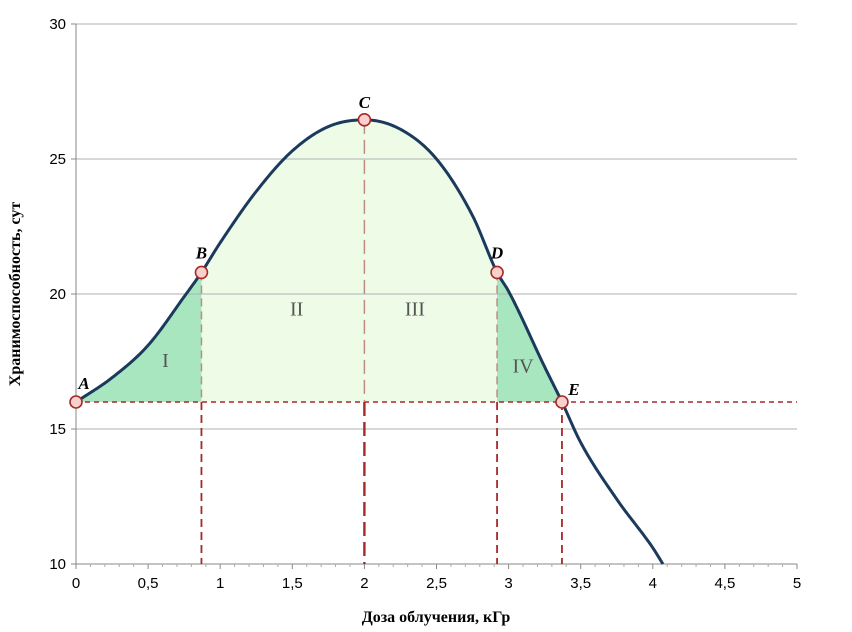  I want to click on y-tick-label: 20, so click(57, 294).